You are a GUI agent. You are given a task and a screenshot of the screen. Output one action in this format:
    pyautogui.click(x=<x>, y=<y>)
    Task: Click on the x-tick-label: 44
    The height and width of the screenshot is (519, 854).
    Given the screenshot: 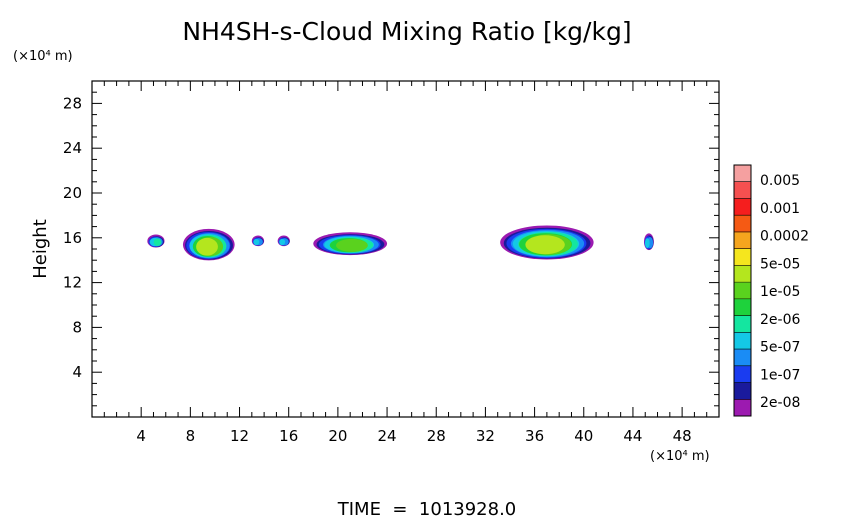 What is the action you would take?
    pyautogui.click(x=632, y=436)
    